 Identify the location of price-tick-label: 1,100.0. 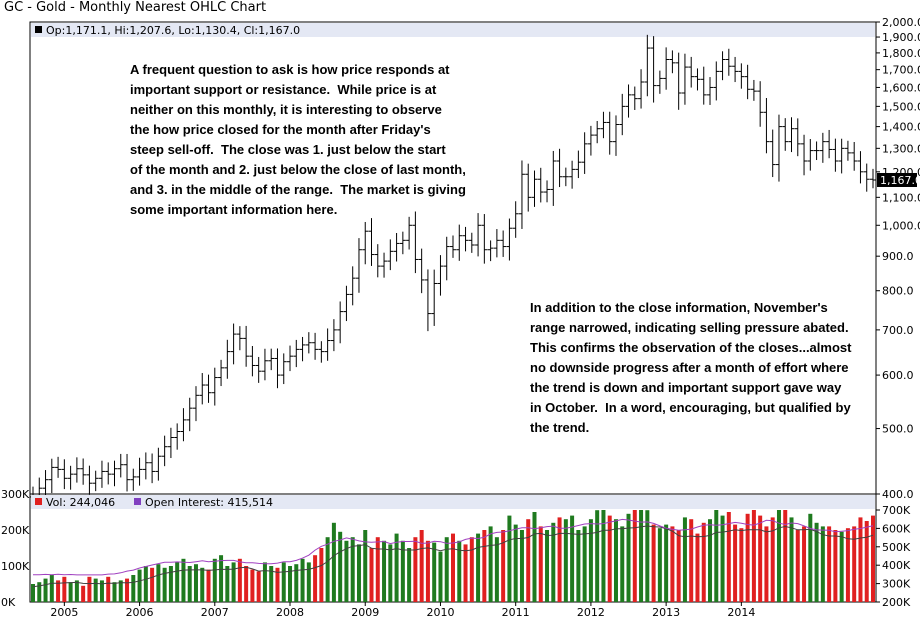
(901, 197).